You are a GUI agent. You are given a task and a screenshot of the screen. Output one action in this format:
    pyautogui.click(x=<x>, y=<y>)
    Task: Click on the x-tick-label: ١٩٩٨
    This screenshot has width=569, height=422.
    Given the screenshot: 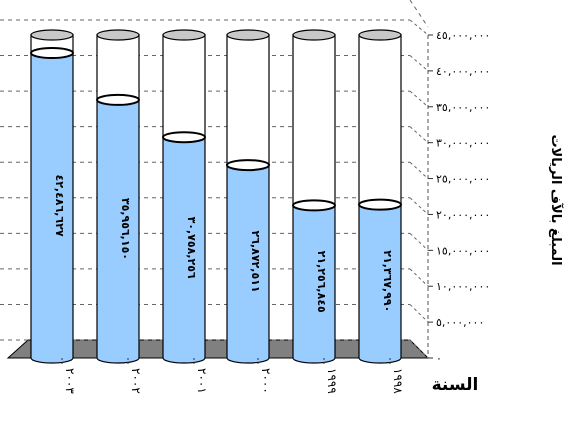 What is the action you would take?
    pyautogui.click(x=398, y=381)
    